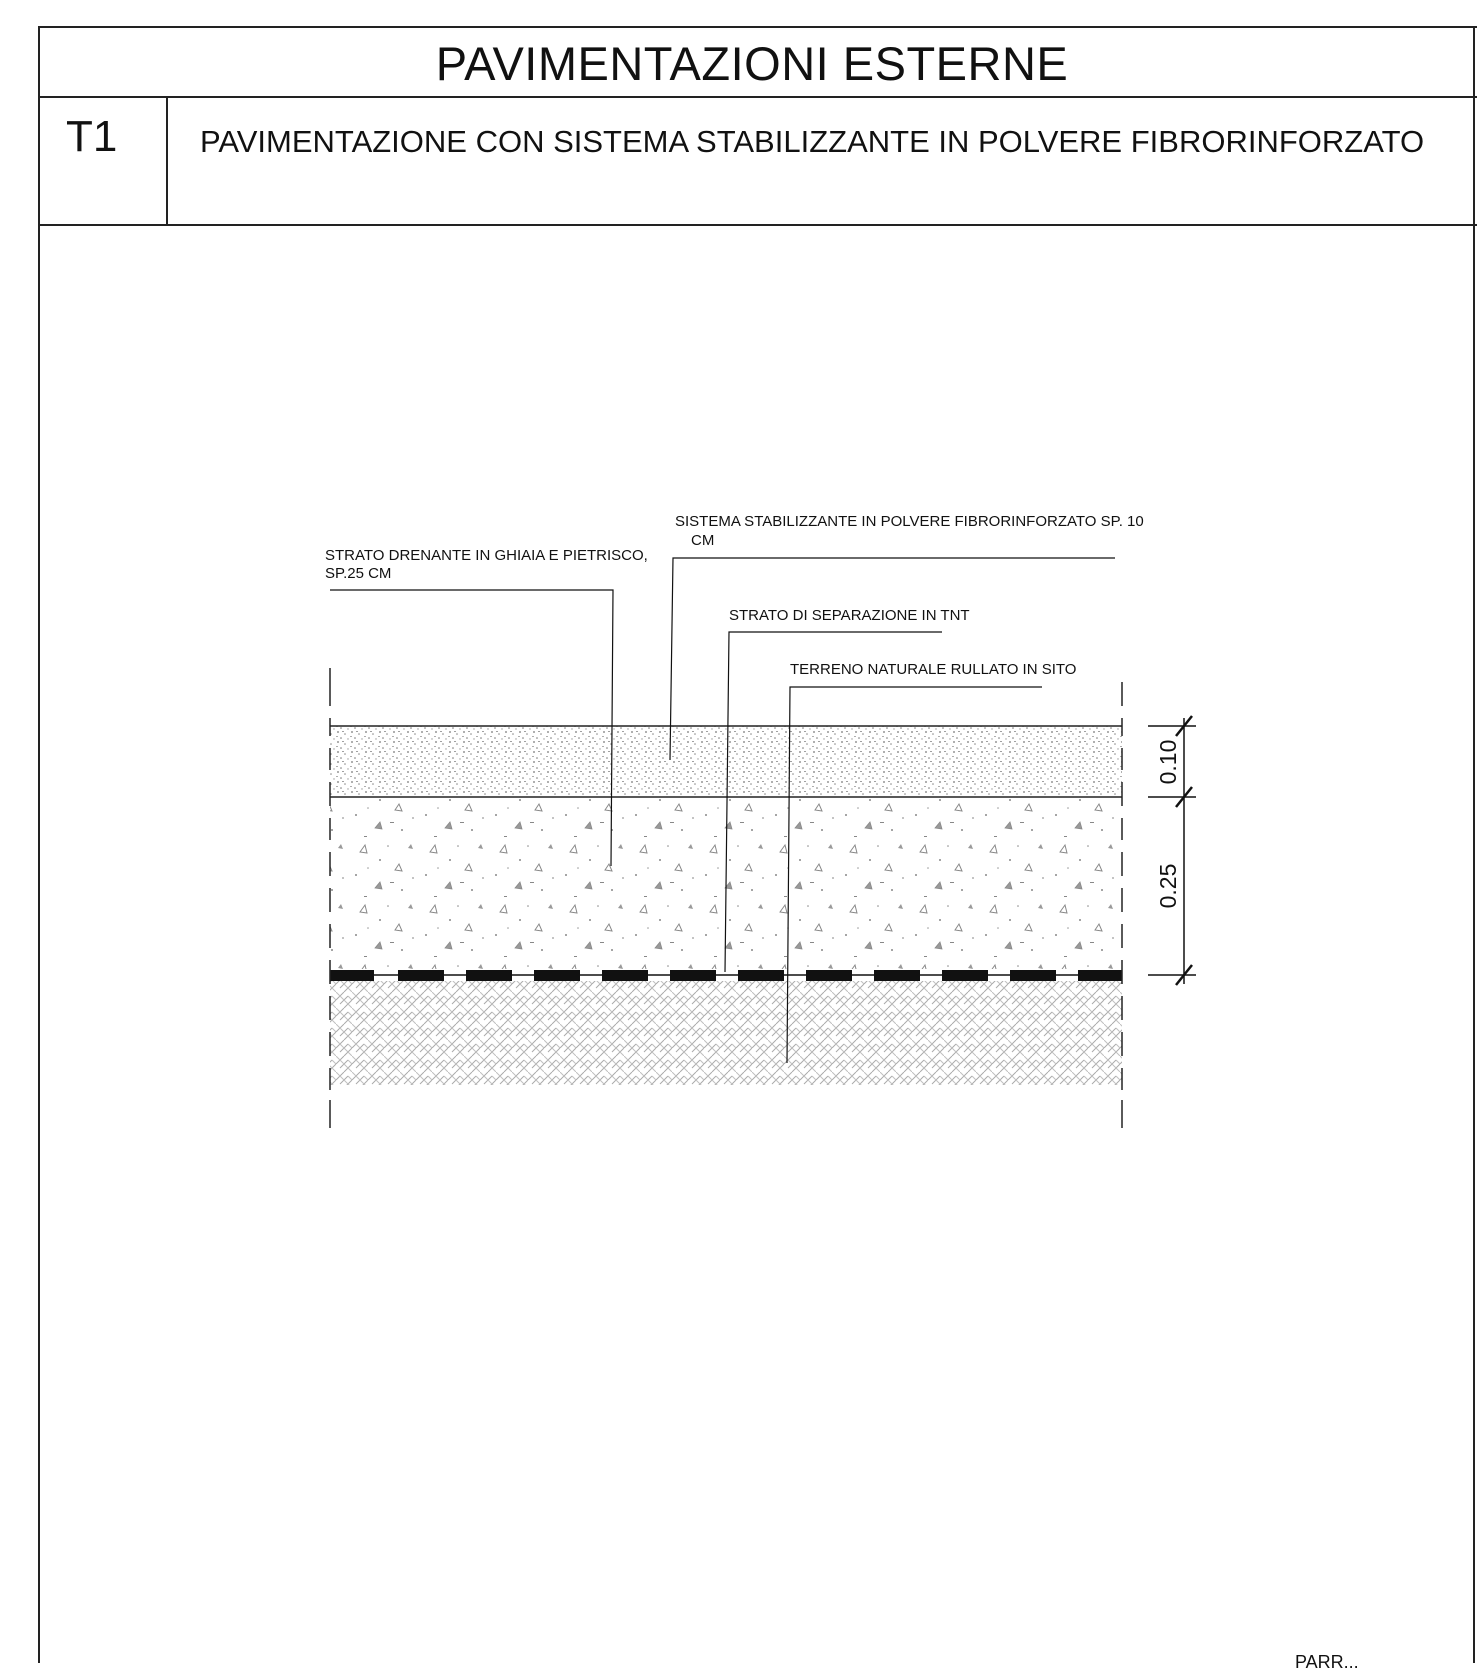  I want to click on stabilized-layer, so click(726, 761).